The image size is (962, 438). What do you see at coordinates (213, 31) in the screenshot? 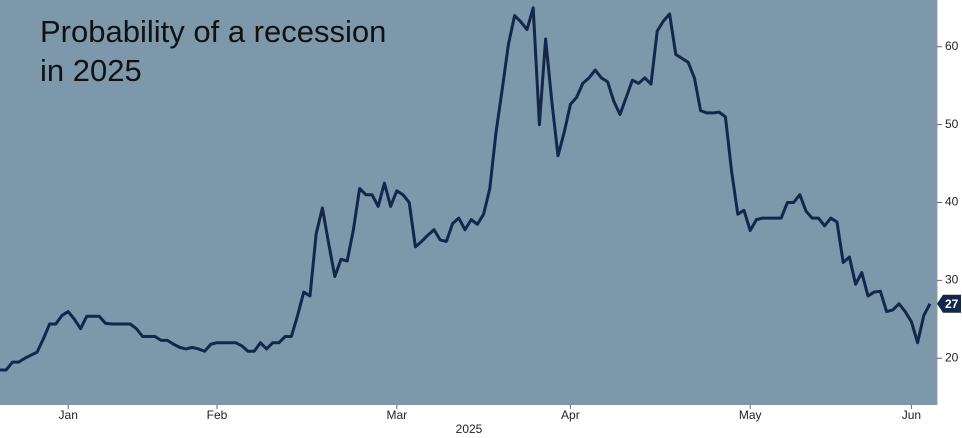
I see `chart-title: Probability of a recession` at bounding box center [213, 31].